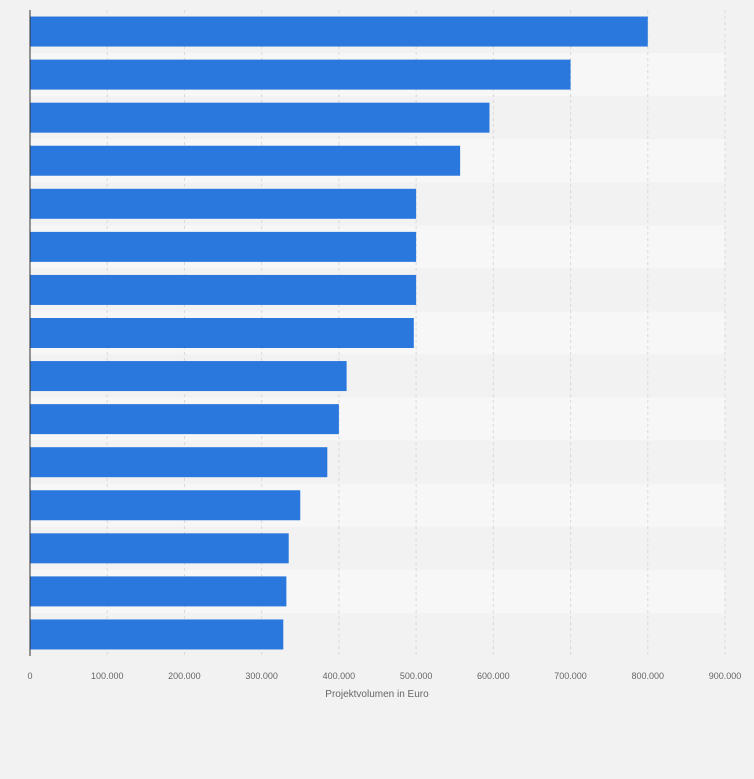 The height and width of the screenshot is (779, 754). Describe the element at coordinates (29, 676) in the screenshot. I see `x-tick-label: 0` at that location.